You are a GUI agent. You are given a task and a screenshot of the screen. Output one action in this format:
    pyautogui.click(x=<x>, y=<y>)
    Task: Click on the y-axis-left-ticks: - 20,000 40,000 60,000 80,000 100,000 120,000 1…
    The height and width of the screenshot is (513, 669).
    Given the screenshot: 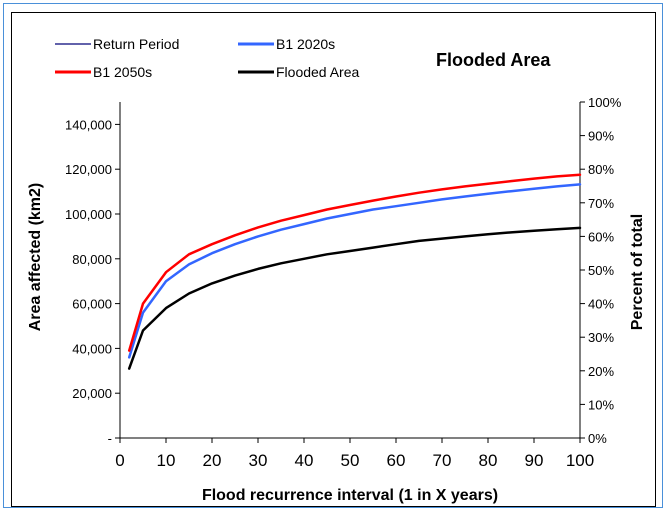 What is the action you would take?
    pyautogui.click(x=92, y=281)
    